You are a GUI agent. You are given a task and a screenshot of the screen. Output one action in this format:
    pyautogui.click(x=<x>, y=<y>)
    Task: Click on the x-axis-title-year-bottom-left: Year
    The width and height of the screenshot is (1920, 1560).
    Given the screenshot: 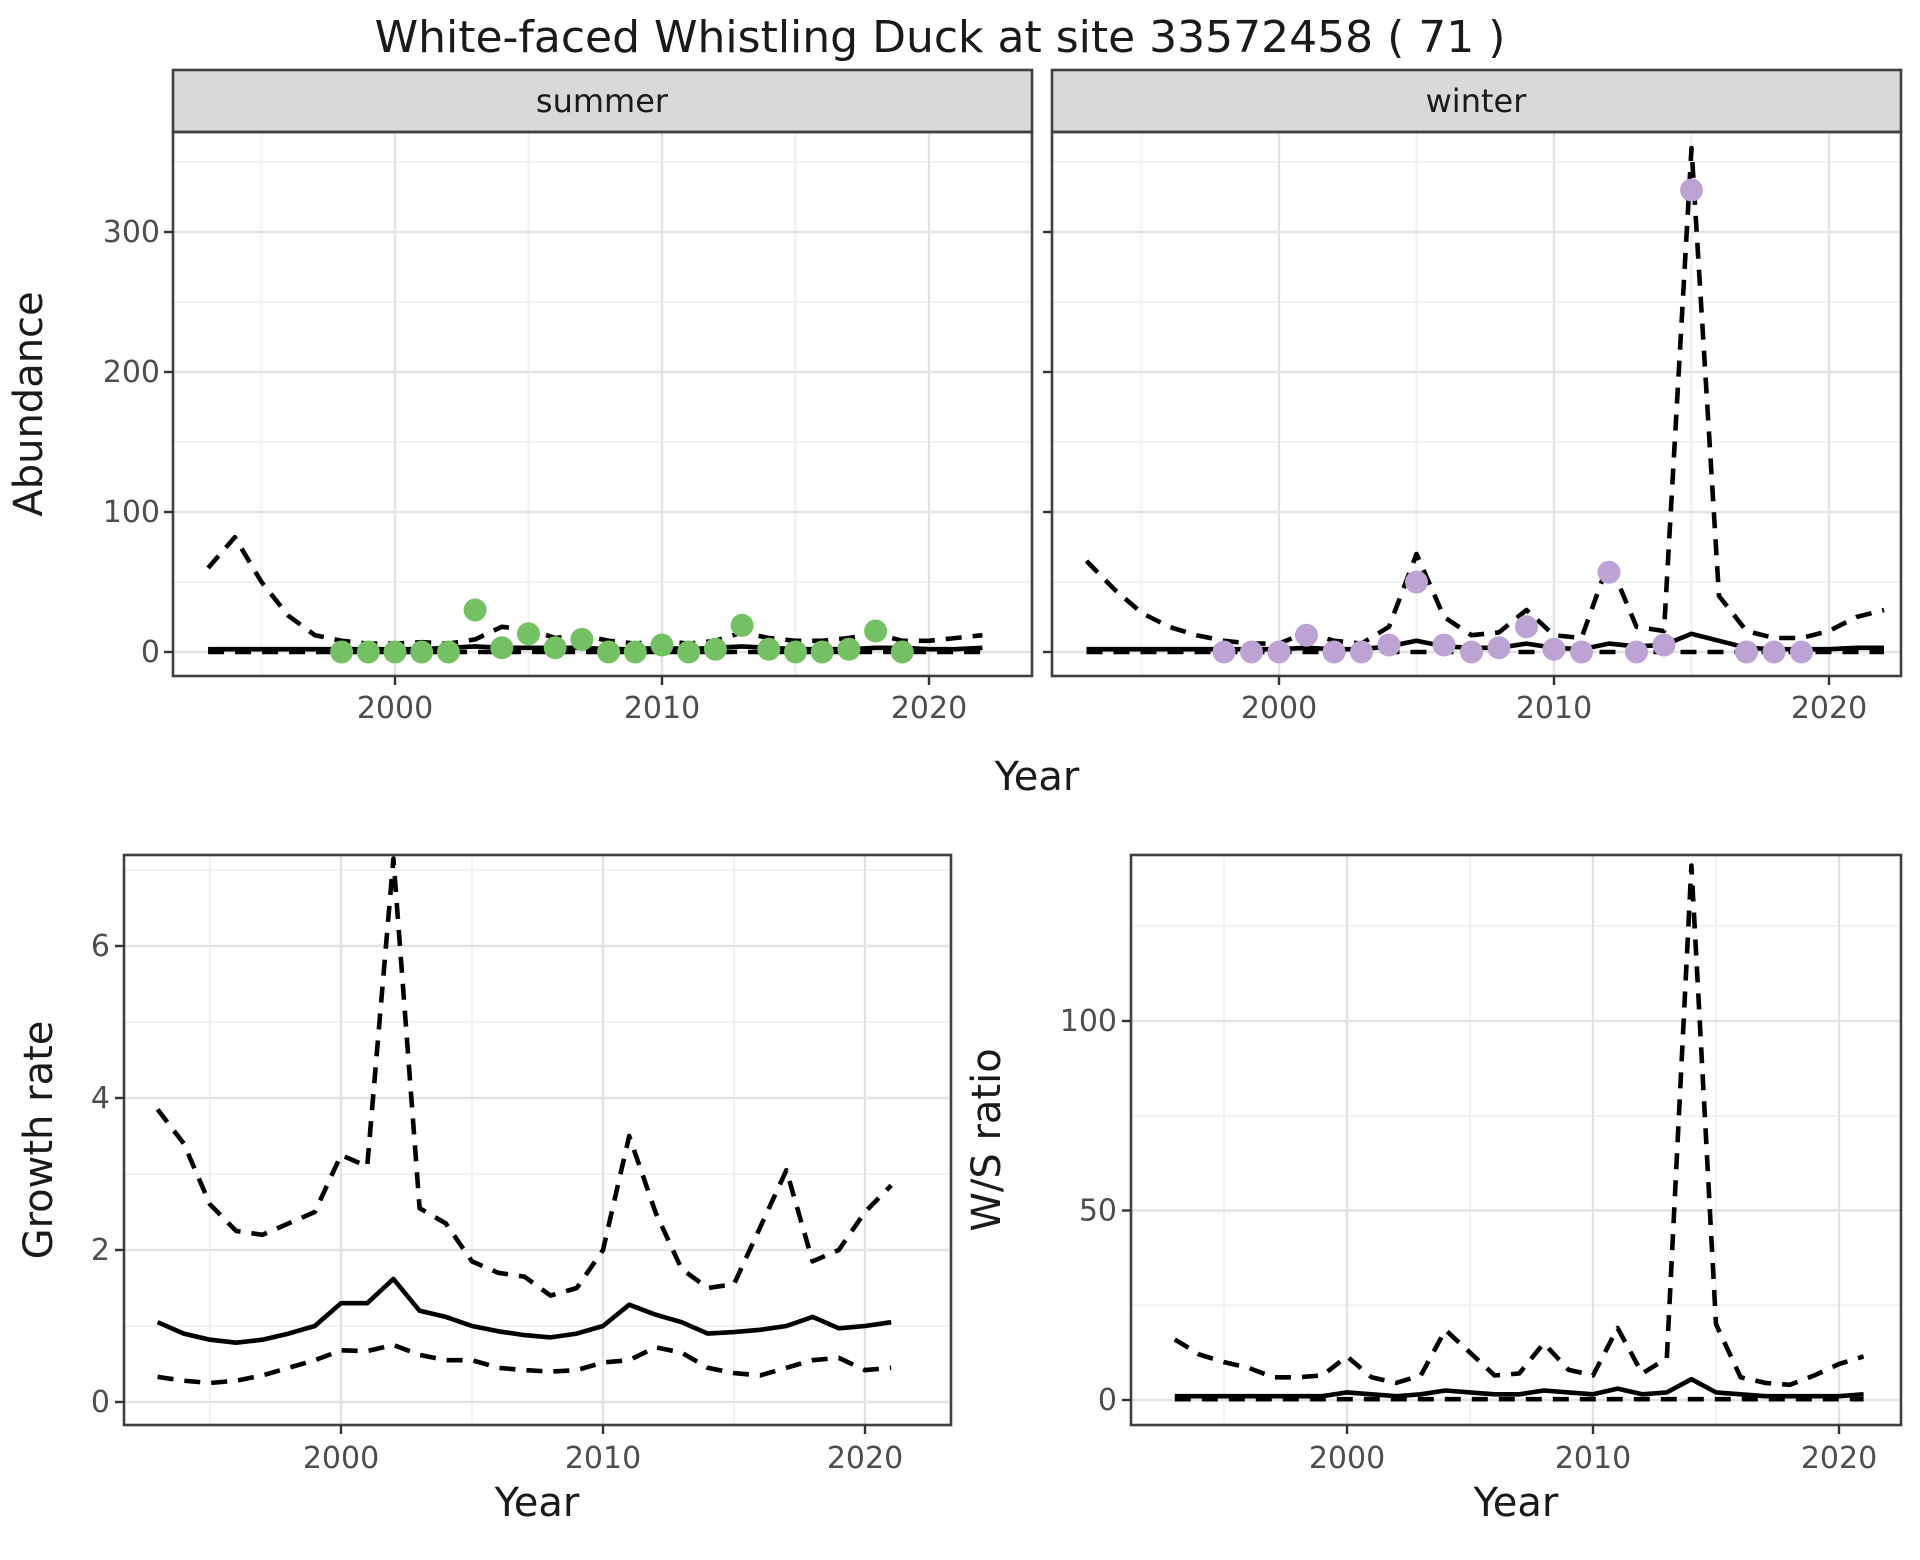 What is the action you would take?
    pyautogui.click(x=537, y=1503)
    